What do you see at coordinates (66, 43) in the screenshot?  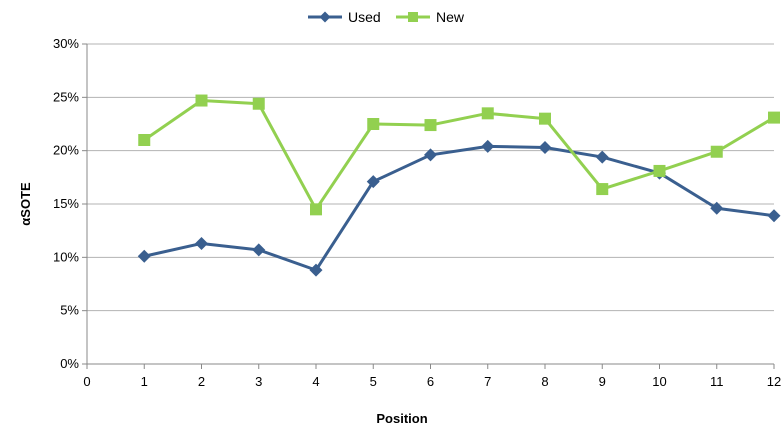 I see `y-tick-label: 30%` at bounding box center [66, 43].